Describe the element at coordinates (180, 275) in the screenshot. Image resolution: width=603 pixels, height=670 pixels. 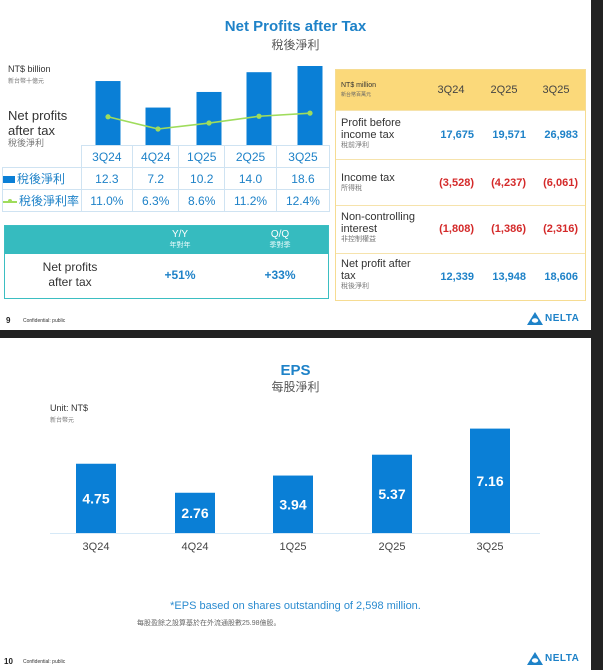
I see `yoy-value: +51%` at that location.